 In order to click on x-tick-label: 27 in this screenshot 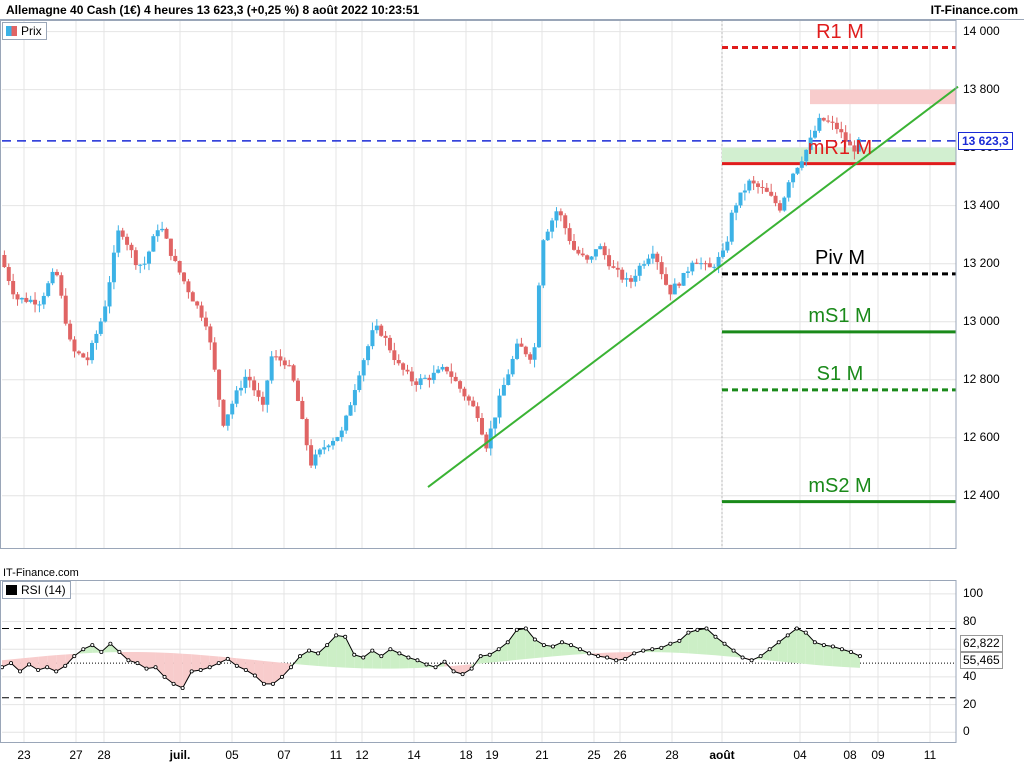, I will do `click(76, 755)`.